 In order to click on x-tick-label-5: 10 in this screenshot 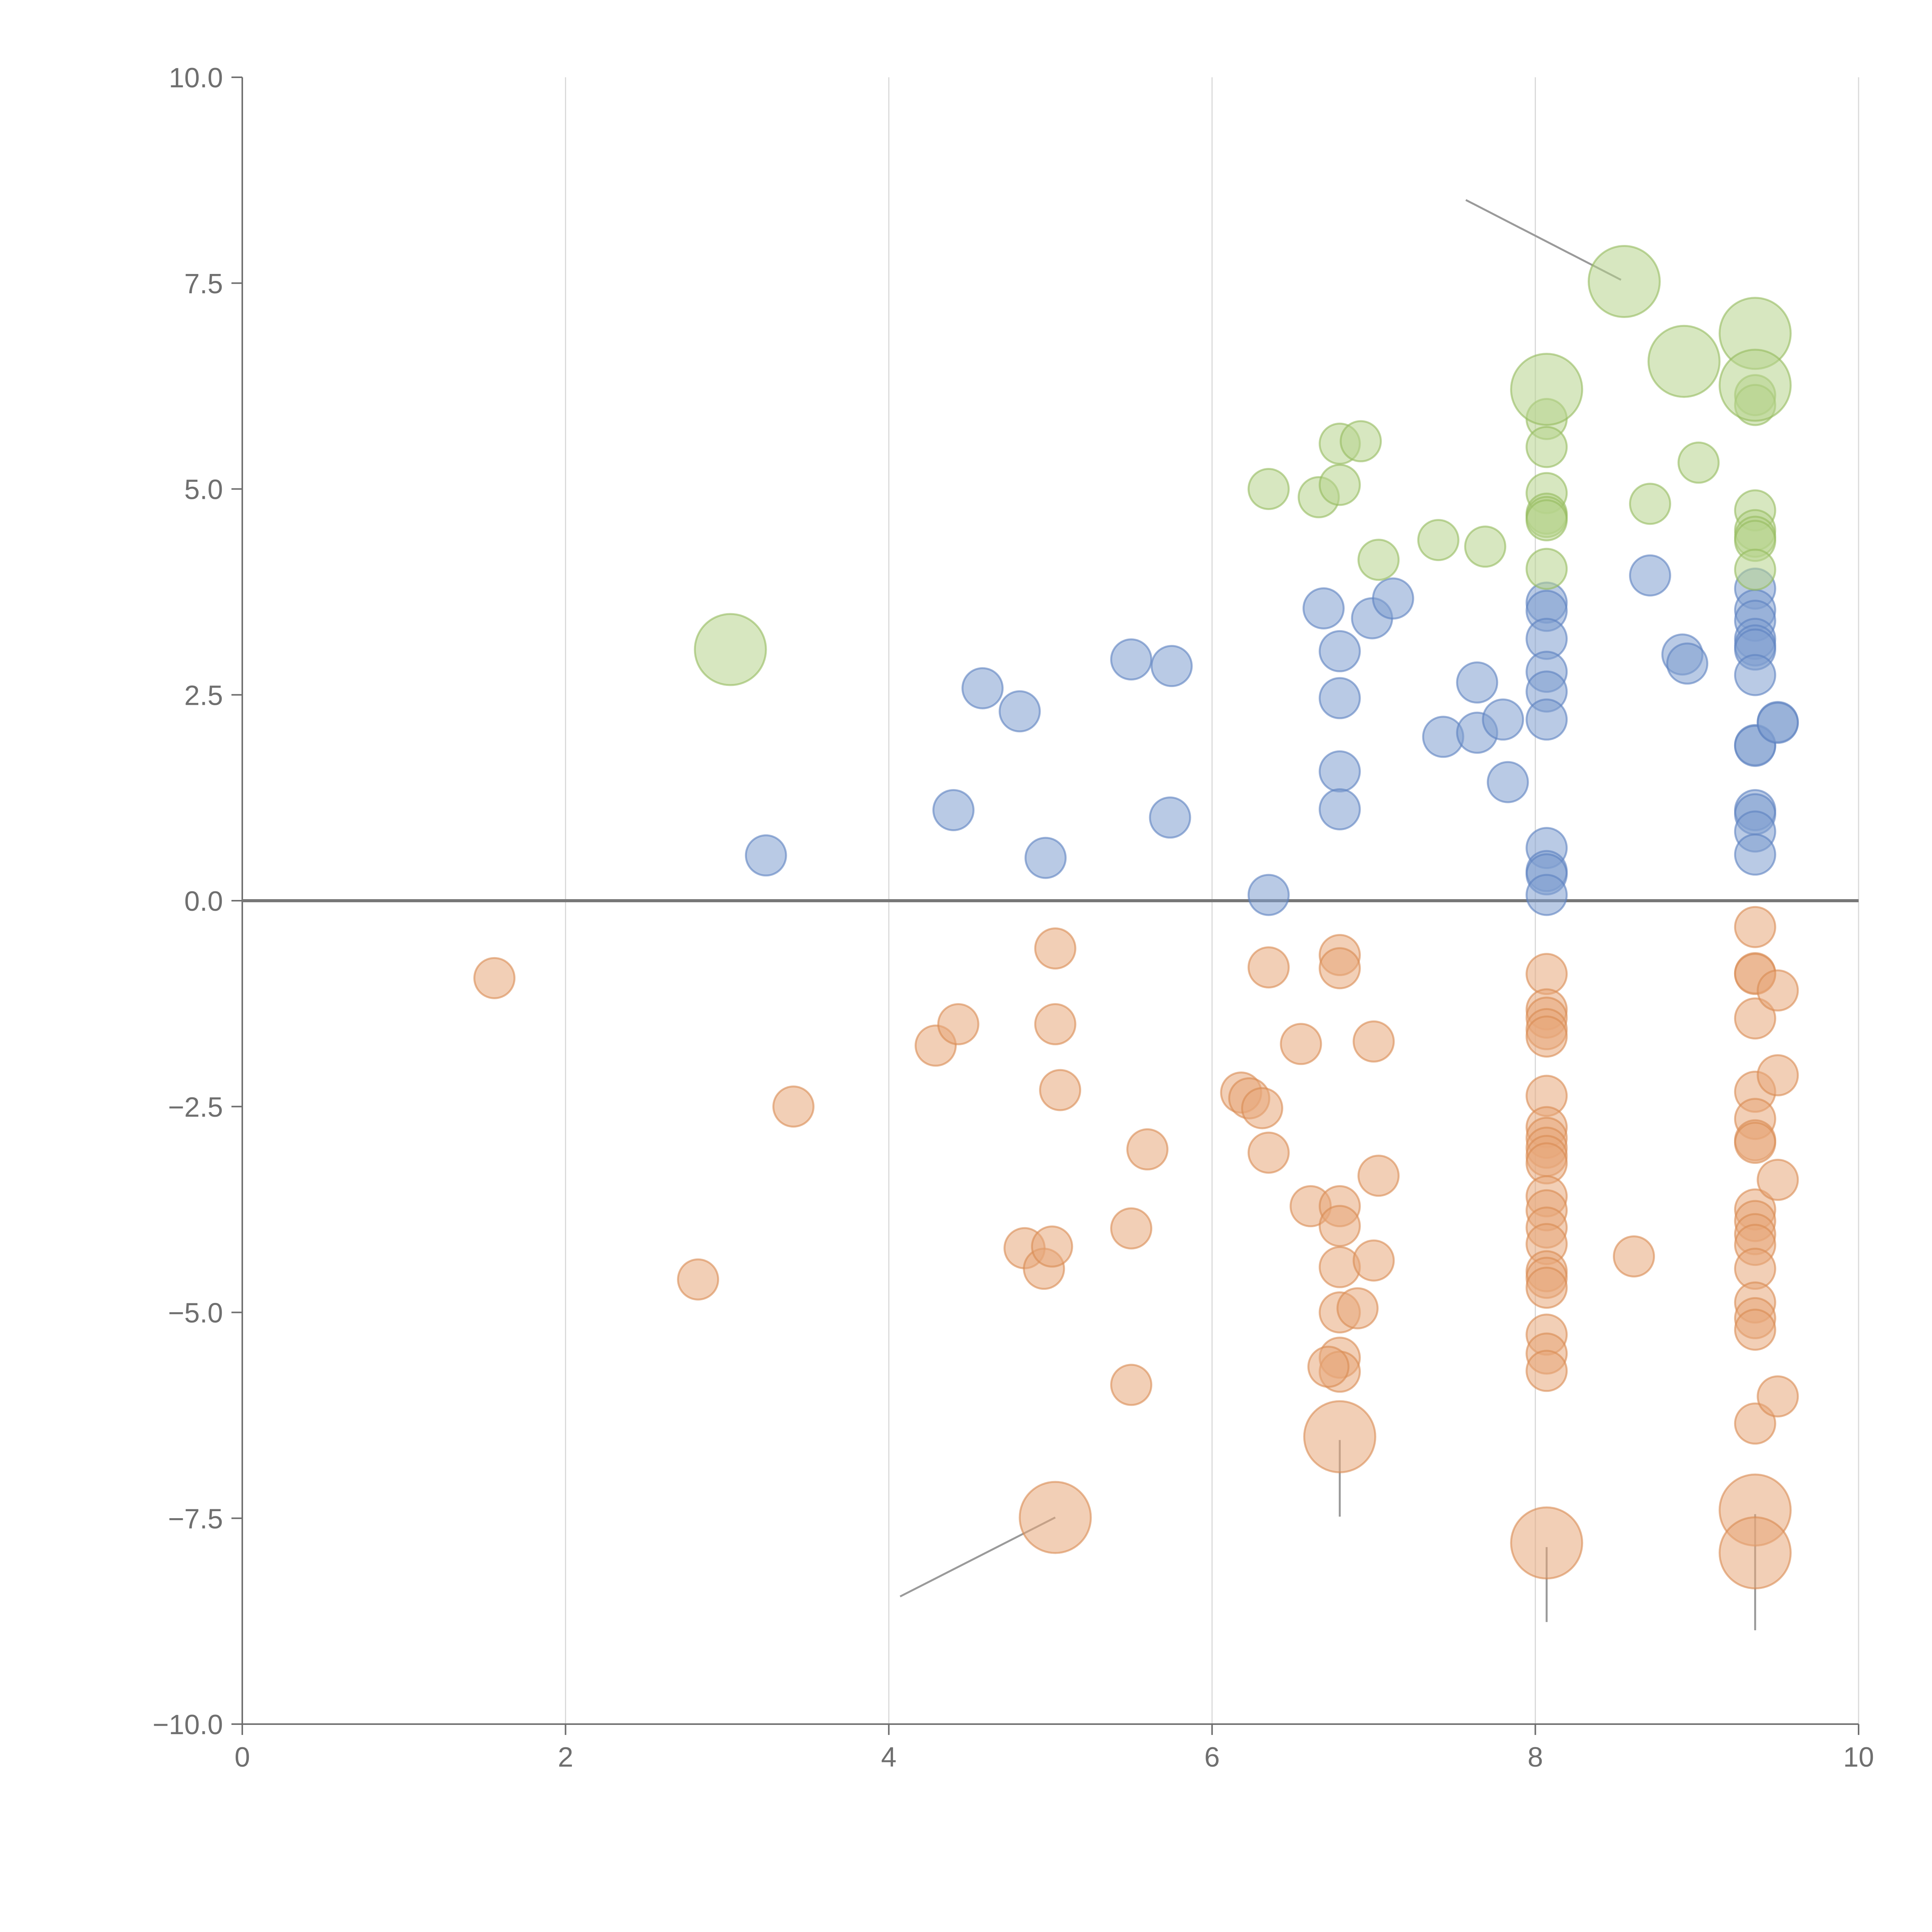, I will do `click(1858, 1757)`.